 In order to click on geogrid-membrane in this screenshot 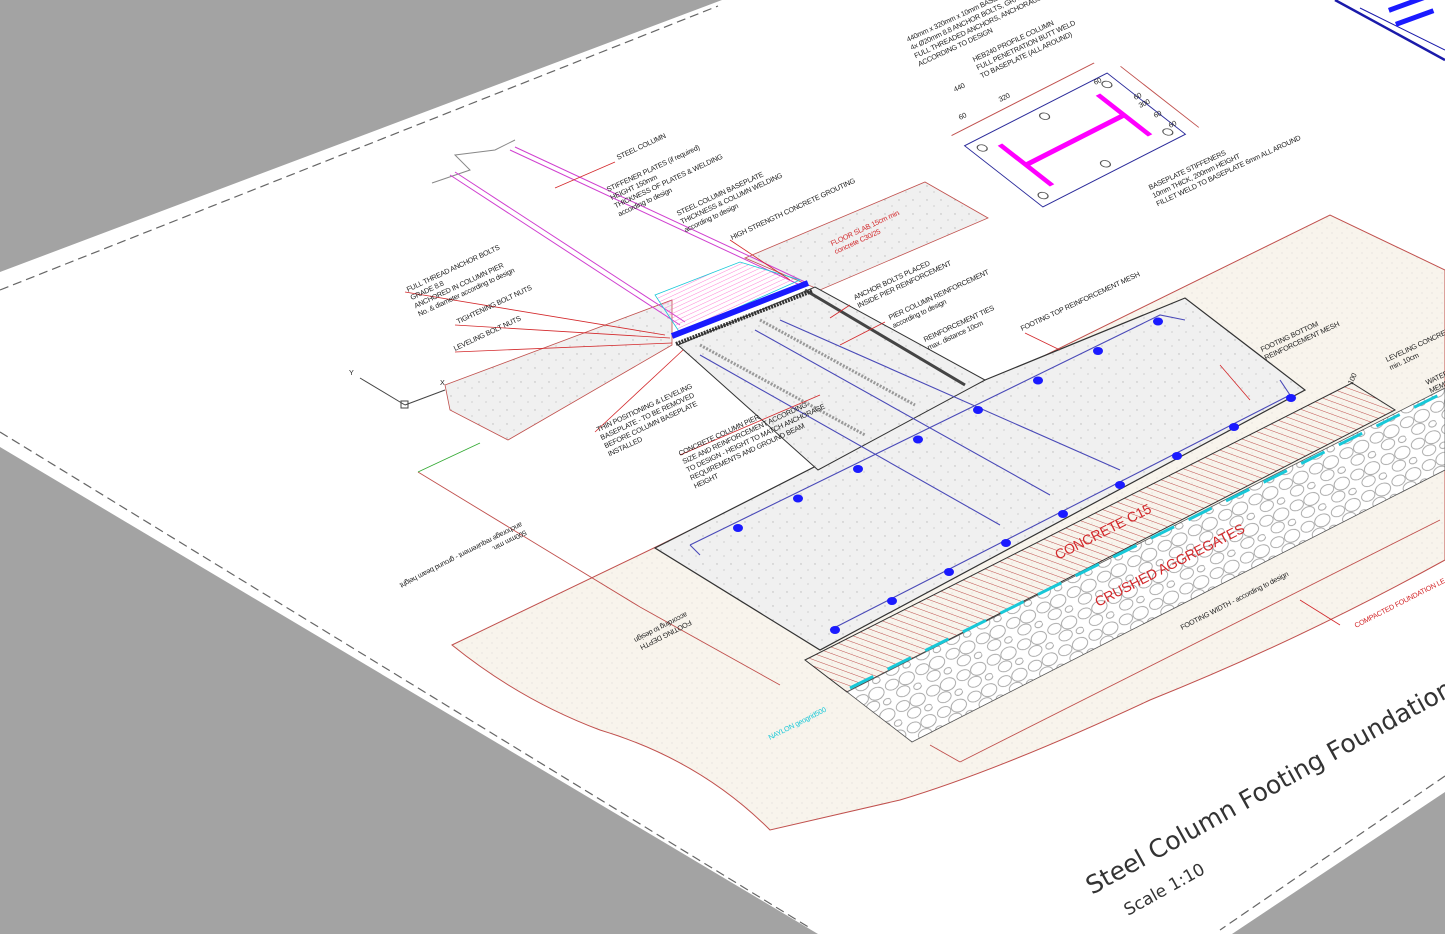, I will do `click(1147, 540)`.